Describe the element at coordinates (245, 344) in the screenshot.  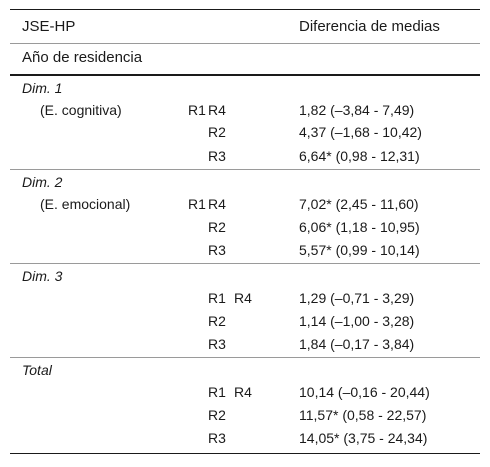
I see `table-row: R3 1,84 (–0,17 - 3,84)` at that location.